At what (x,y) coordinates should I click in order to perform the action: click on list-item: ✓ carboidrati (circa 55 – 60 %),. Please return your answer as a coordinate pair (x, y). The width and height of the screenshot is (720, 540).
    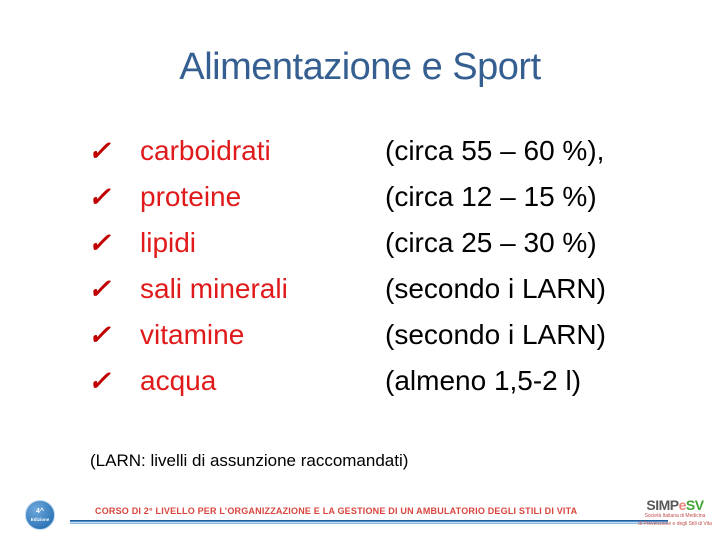
    Looking at the image, I should click on (388, 151).